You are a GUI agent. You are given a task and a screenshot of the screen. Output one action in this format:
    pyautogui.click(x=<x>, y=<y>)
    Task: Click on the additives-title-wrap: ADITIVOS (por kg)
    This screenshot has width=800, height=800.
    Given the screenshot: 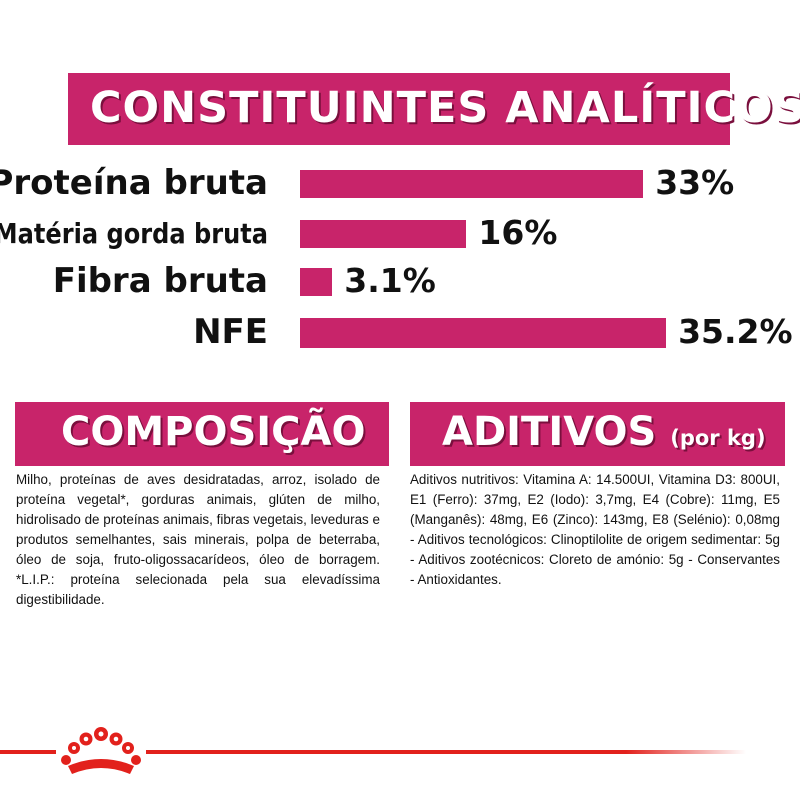 What is the action you would take?
    pyautogui.click(x=604, y=432)
    